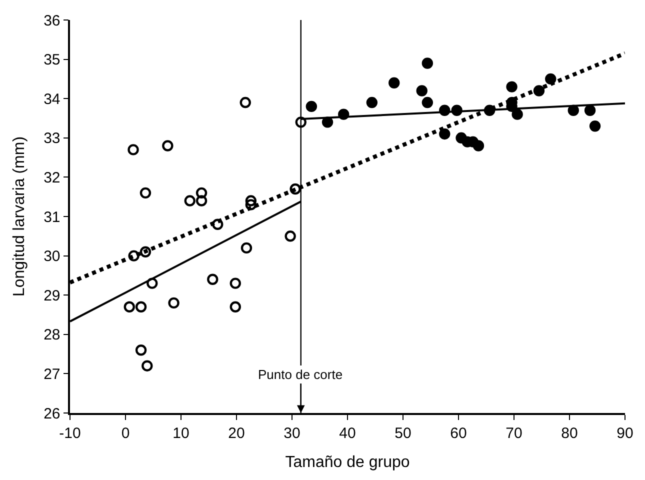  What do you see at coordinates (52, 60) in the screenshot?
I see `y-tick-label: 35` at bounding box center [52, 60].